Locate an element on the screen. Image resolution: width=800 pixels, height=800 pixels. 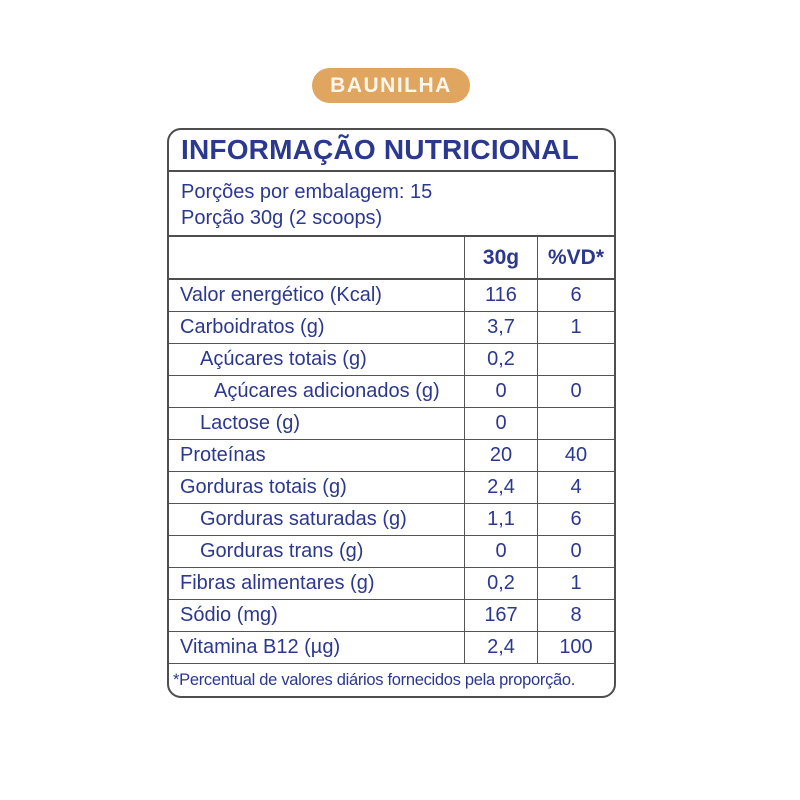
table-row: Proteínas 20 40 is located at coordinates (391, 456).